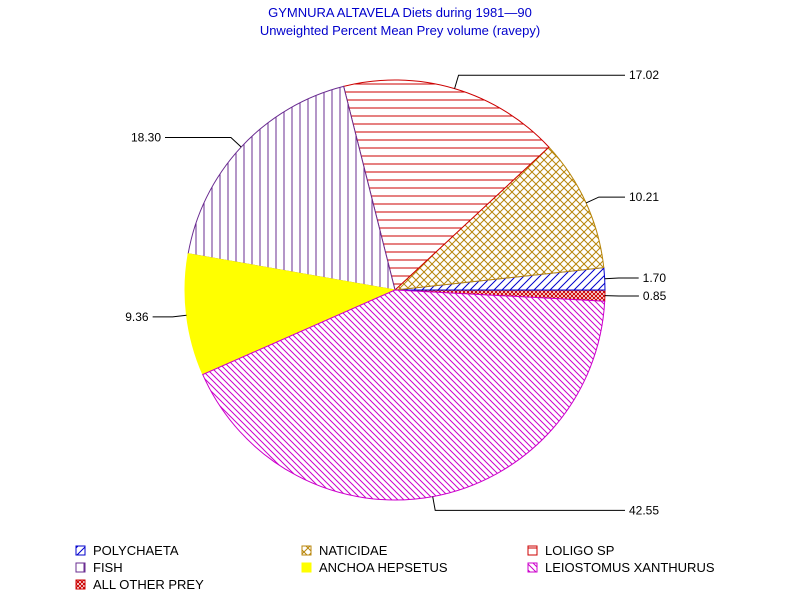 Image resolution: width=800 pixels, height=600 pixels. I want to click on slice-label-leiostomus-xanthurus: 42.55, so click(644, 510).